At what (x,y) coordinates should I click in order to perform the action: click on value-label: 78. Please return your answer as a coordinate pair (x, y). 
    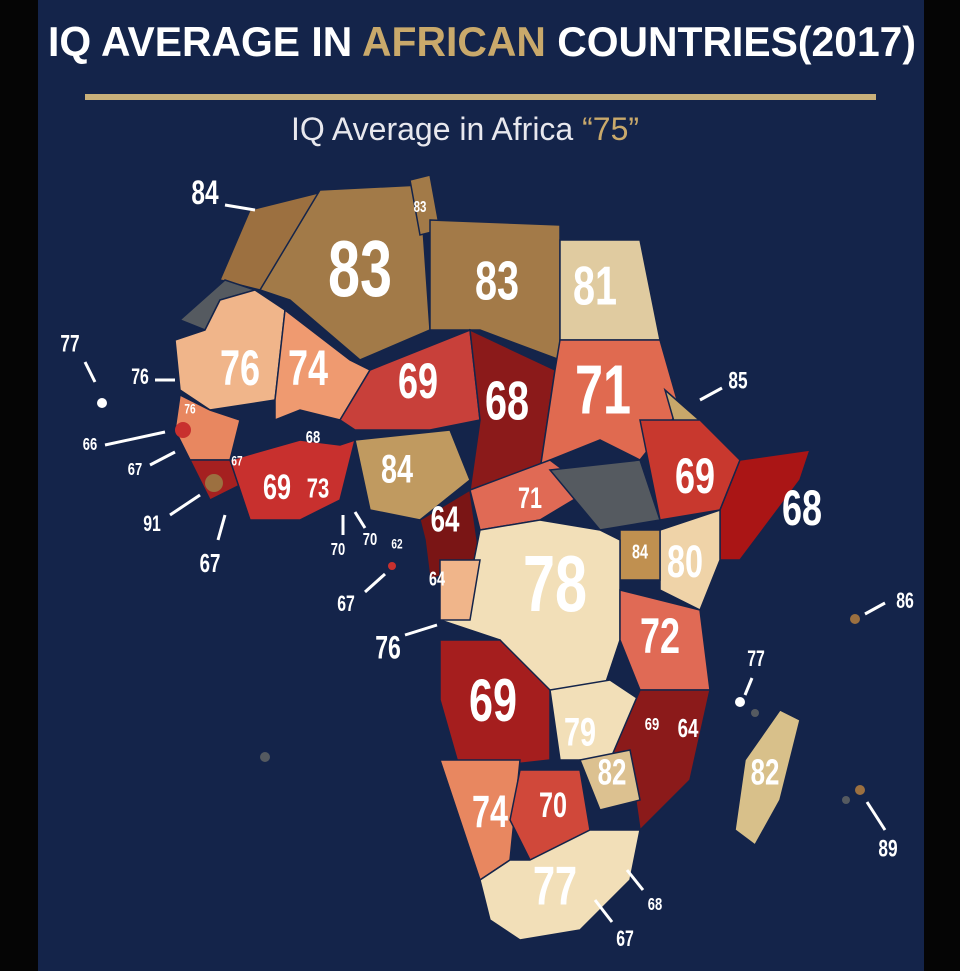
    Looking at the image, I should click on (555, 584).